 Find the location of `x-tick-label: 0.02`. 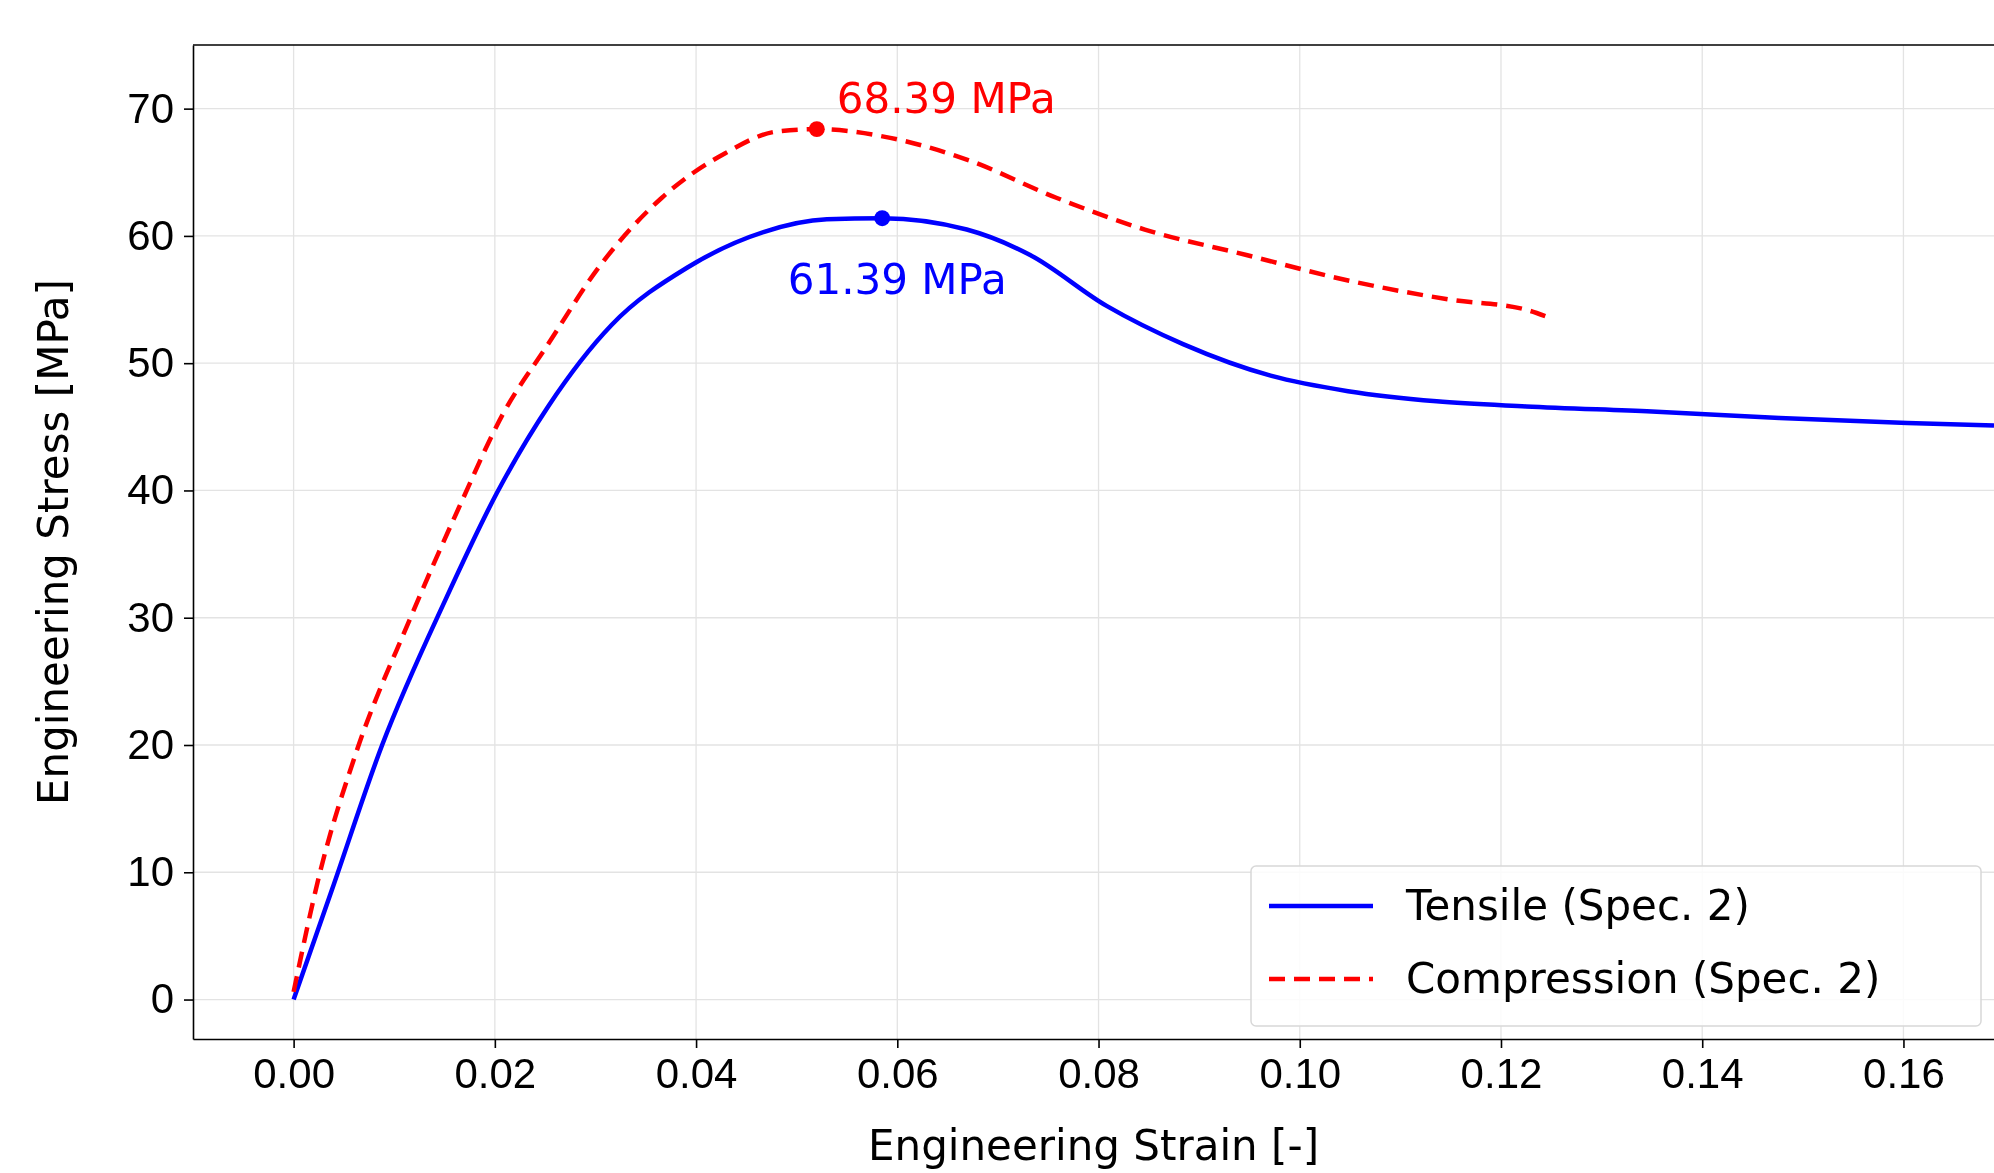

x-tick-label: 0.02 is located at coordinates (495, 1073).